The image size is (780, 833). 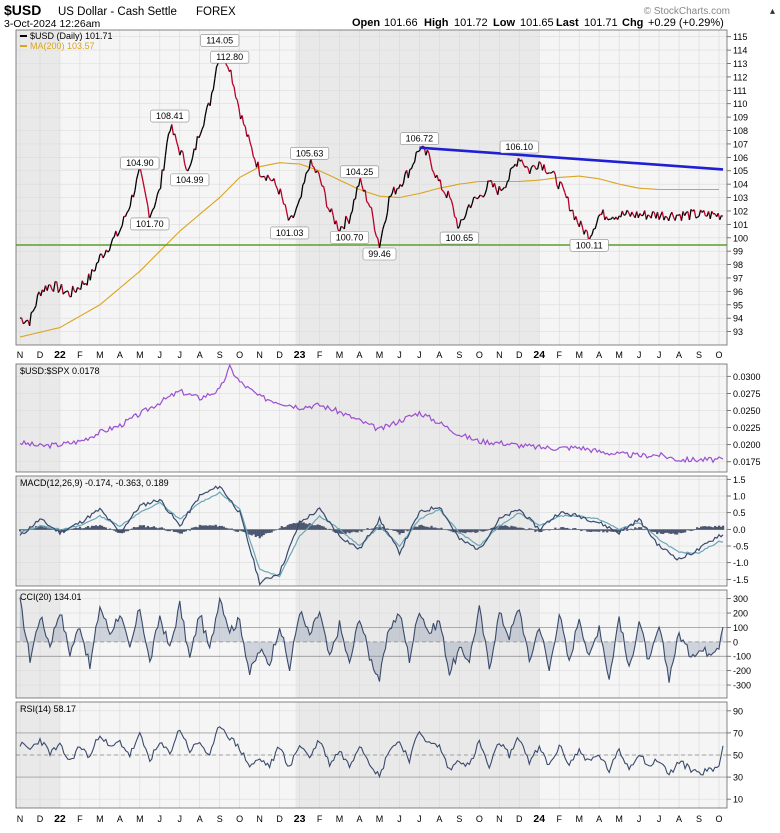 I want to click on price-axis-tick-label: 110, so click(x=740, y=104).